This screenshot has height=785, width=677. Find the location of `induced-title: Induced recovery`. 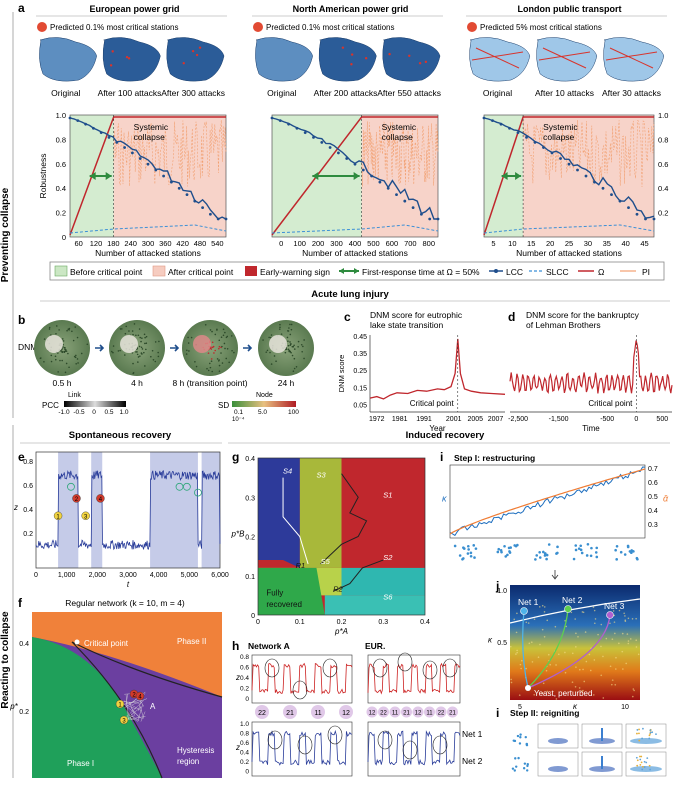

induced-title: Induced recovery is located at coordinates (445, 435).